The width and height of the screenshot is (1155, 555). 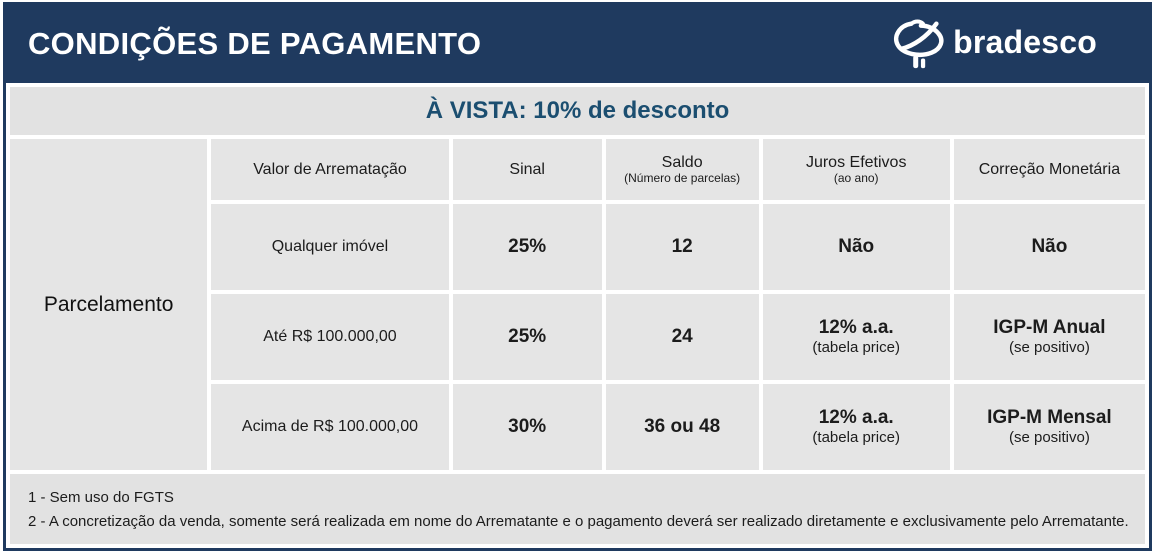 I want to click on column-label: Sinal, so click(x=527, y=169).